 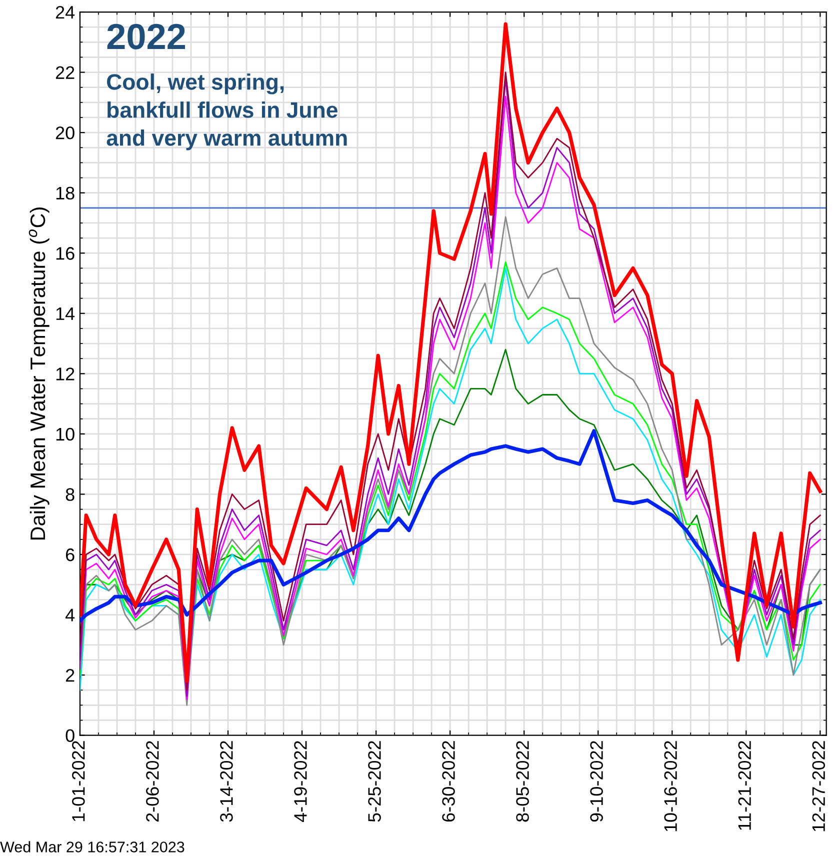 I want to click on x-tick-label: 2-06-2022, so click(x=152, y=781).